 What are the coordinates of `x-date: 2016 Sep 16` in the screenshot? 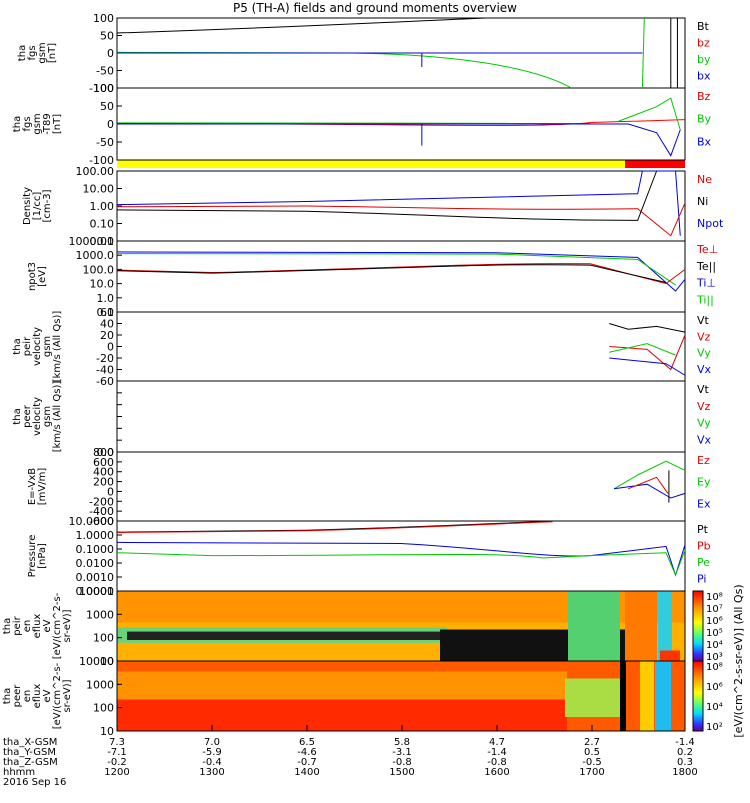 It's located at (34, 782).